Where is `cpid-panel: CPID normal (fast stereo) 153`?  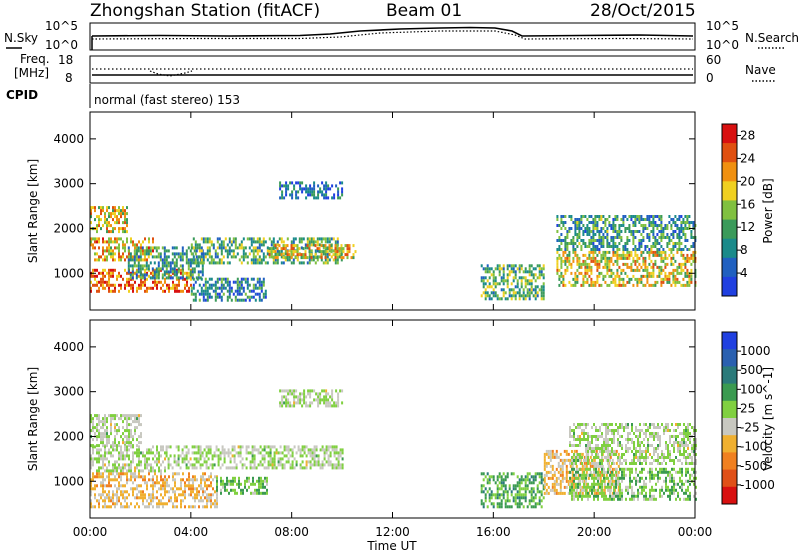 cpid-panel: CPID normal (fast stereo) 153 is located at coordinates (123, 96).